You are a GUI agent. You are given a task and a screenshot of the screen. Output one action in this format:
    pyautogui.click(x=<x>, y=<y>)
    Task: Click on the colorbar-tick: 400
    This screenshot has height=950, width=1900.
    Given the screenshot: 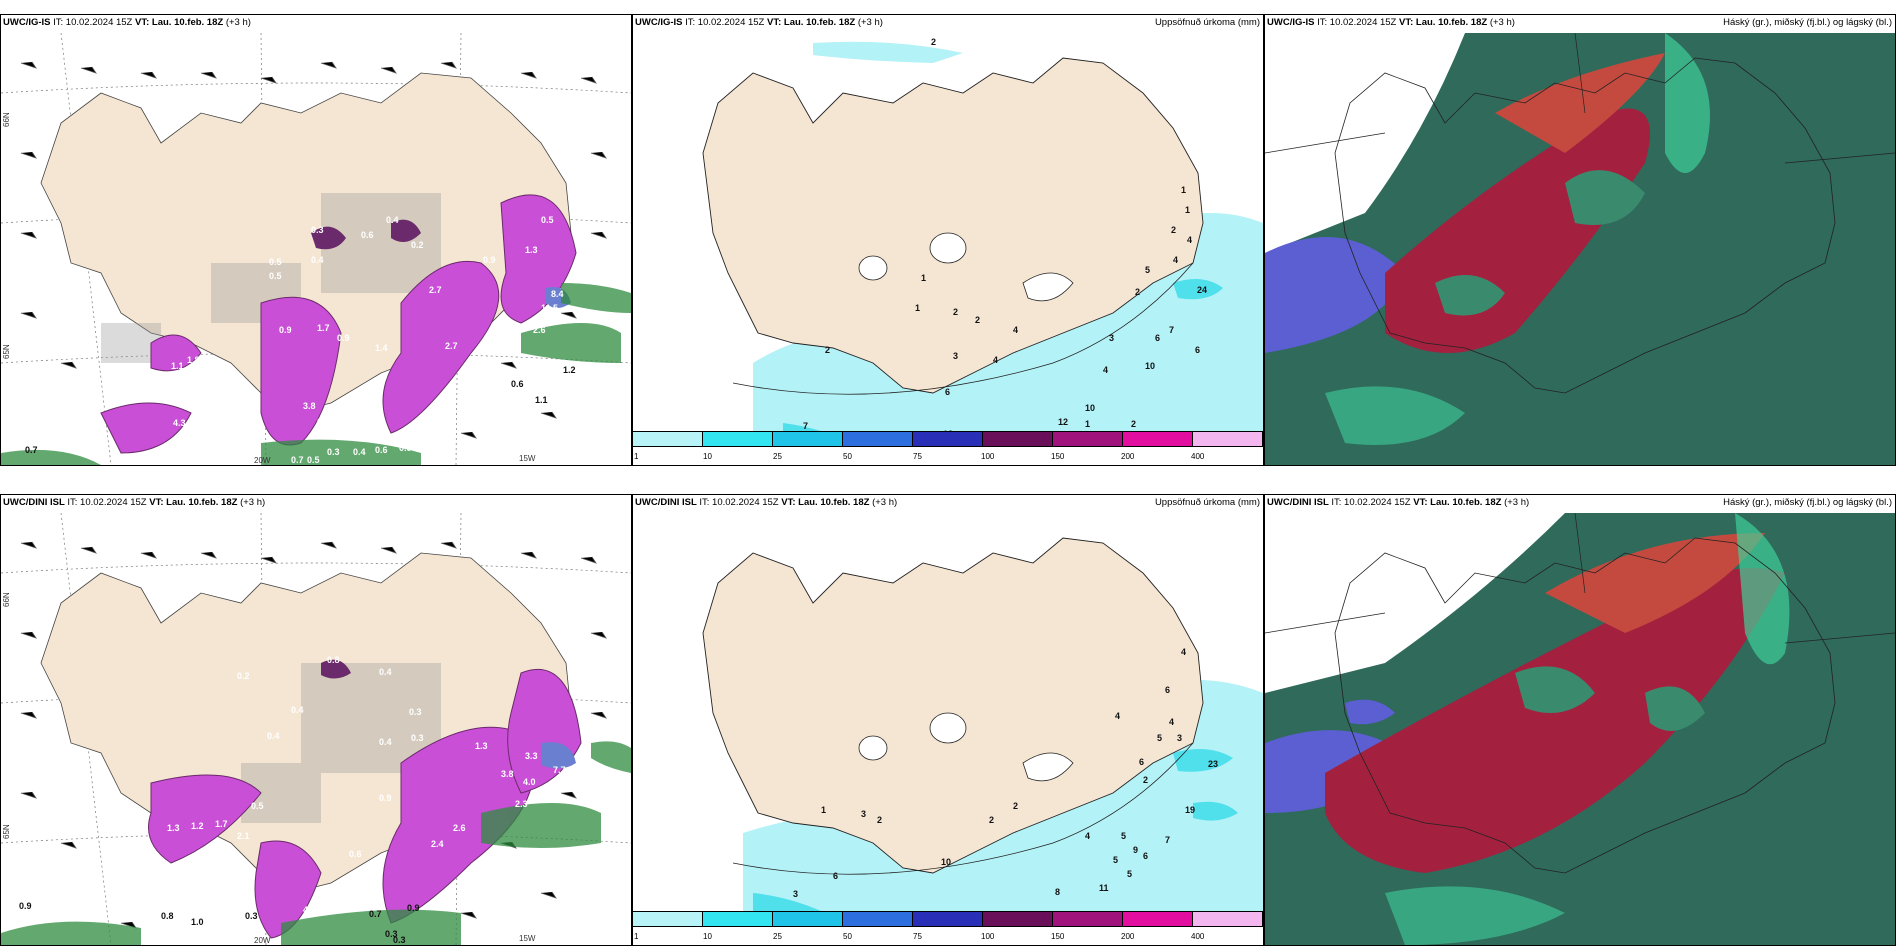 What is the action you would take?
    pyautogui.click(x=1198, y=456)
    